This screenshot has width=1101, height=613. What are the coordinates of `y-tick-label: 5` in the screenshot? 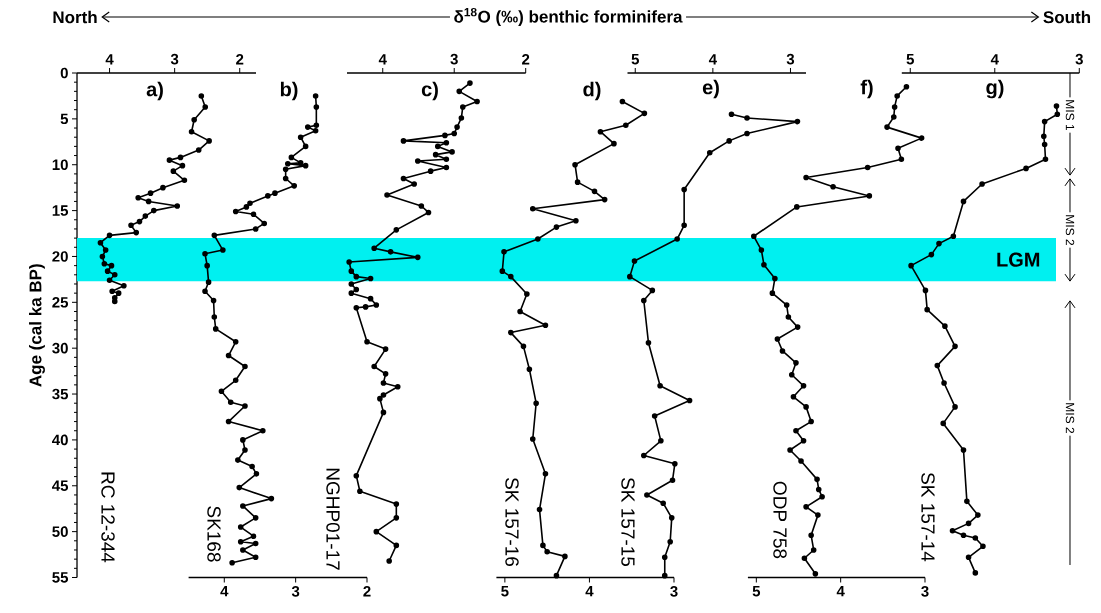 It's located at (64, 119).